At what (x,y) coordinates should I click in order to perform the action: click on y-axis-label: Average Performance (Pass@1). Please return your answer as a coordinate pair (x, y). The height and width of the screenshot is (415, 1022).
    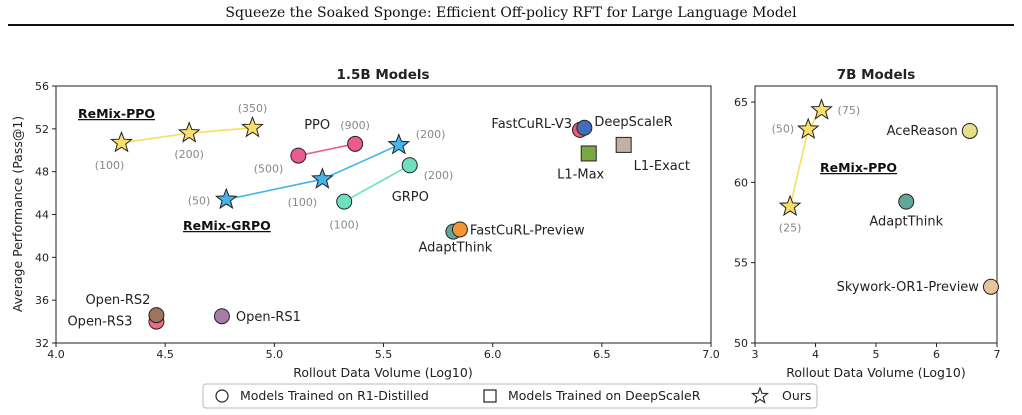
    Looking at the image, I should click on (17, 214).